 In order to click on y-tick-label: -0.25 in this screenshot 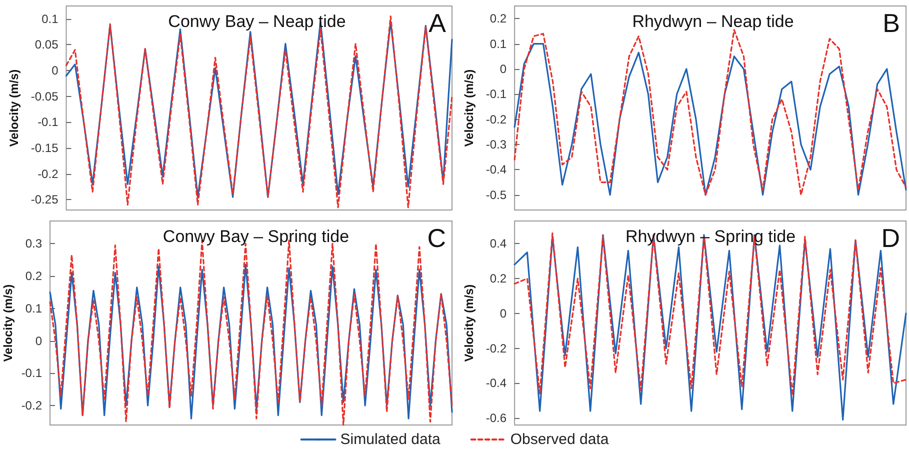, I will do `click(44, 199)`.